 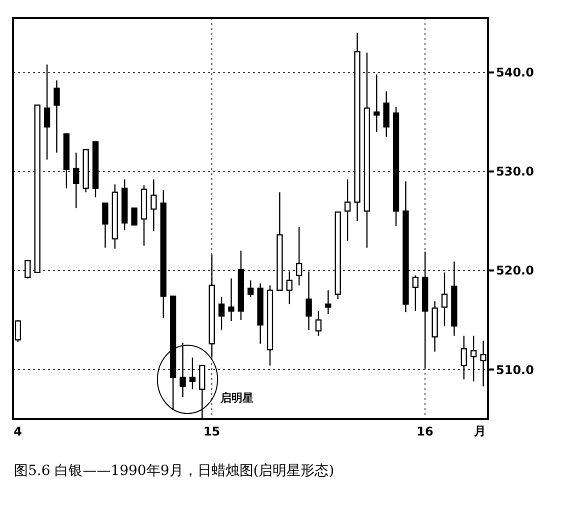 I want to click on x-tick-label: 16, so click(x=425, y=431).